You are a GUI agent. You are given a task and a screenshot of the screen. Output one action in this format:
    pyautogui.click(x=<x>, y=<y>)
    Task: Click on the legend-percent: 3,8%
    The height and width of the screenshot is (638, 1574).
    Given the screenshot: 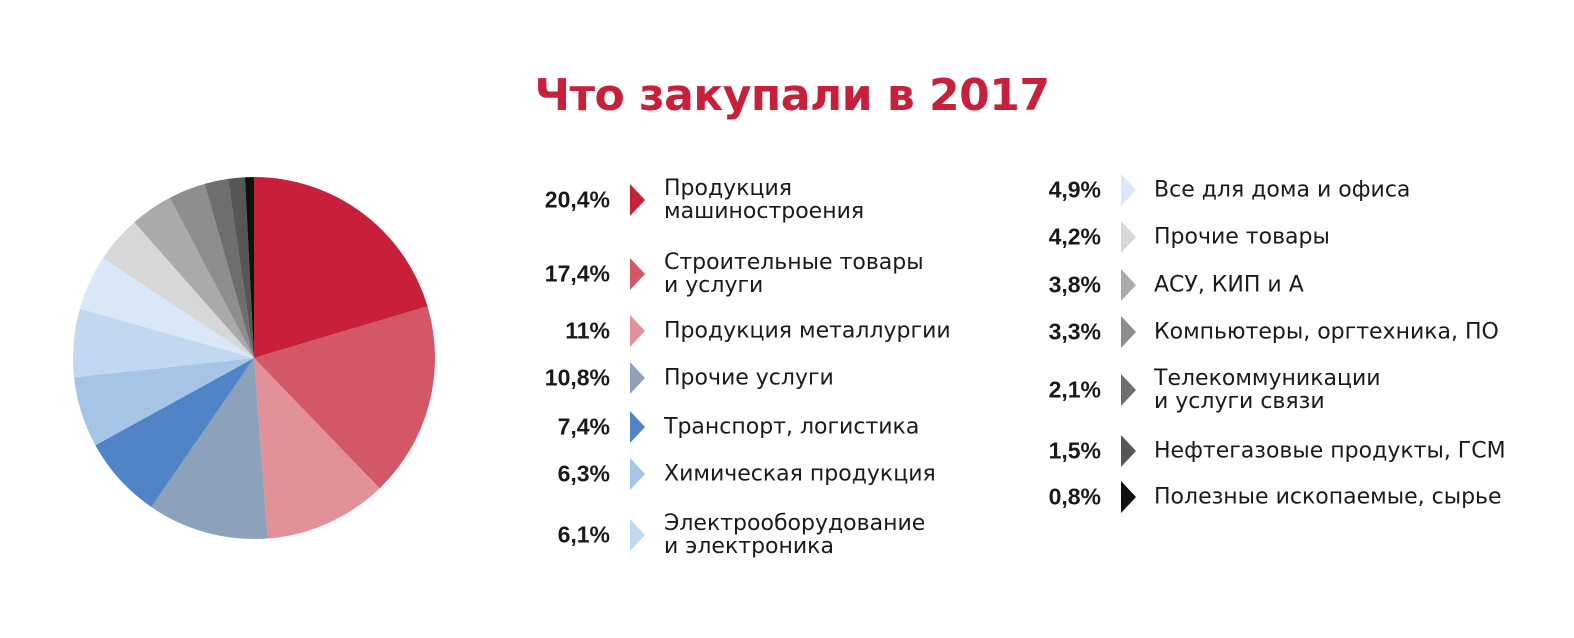 What is the action you would take?
    pyautogui.click(x=1074, y=284)
    